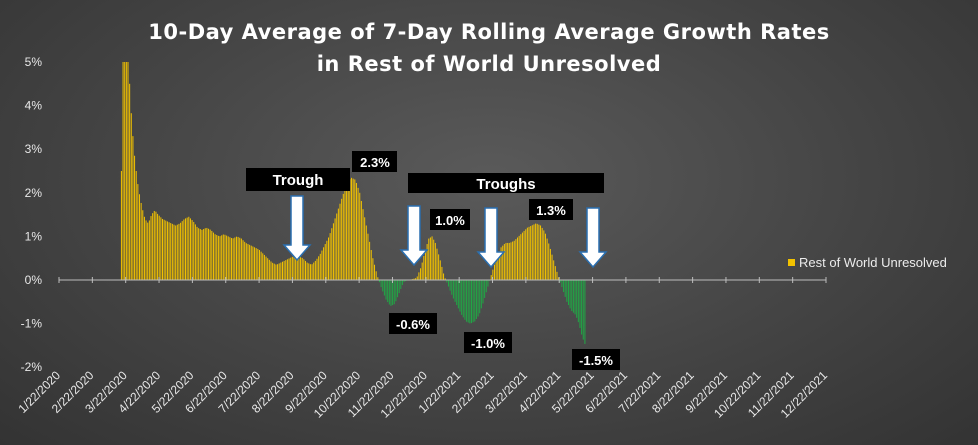 The width and height of the screenshot is (978, 445). Describe the element at coordinates (34, 106) in the screenshot. I see `y-tick-label: 4%` at that location.